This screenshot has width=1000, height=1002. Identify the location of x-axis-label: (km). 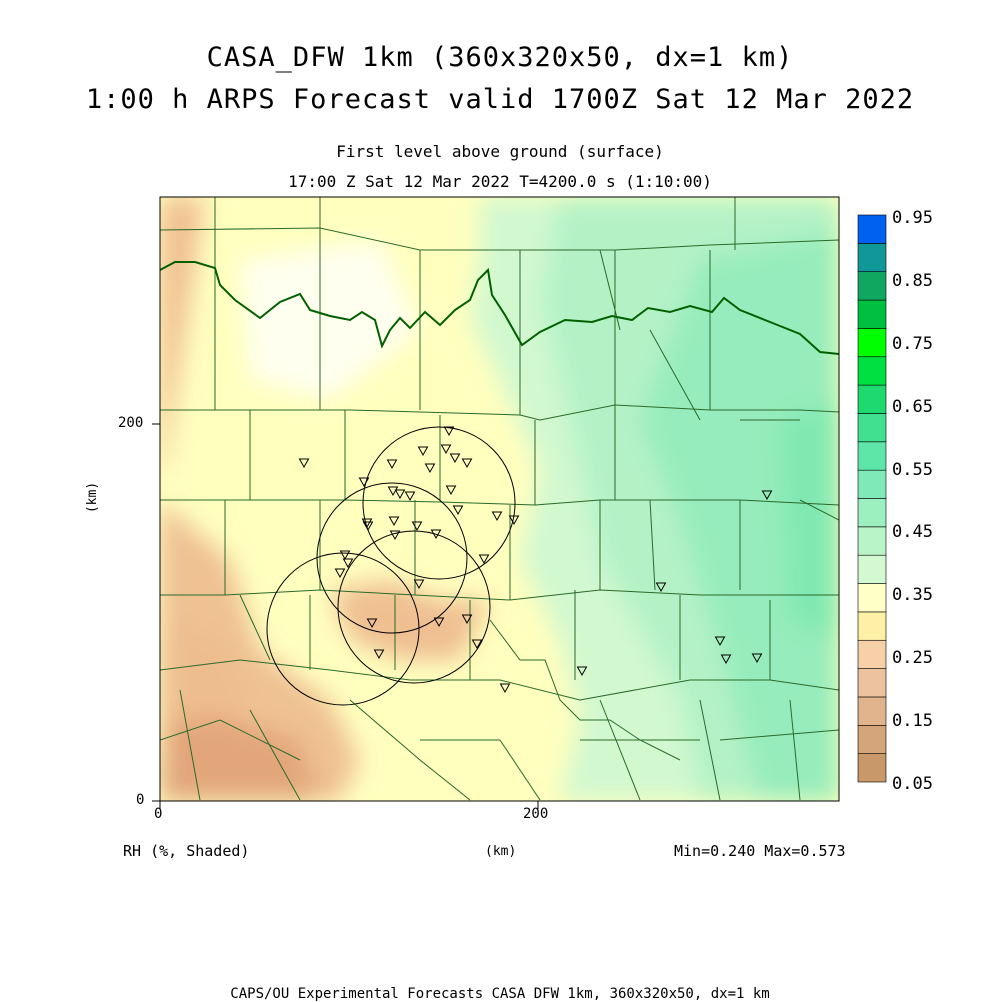
(501, 851).